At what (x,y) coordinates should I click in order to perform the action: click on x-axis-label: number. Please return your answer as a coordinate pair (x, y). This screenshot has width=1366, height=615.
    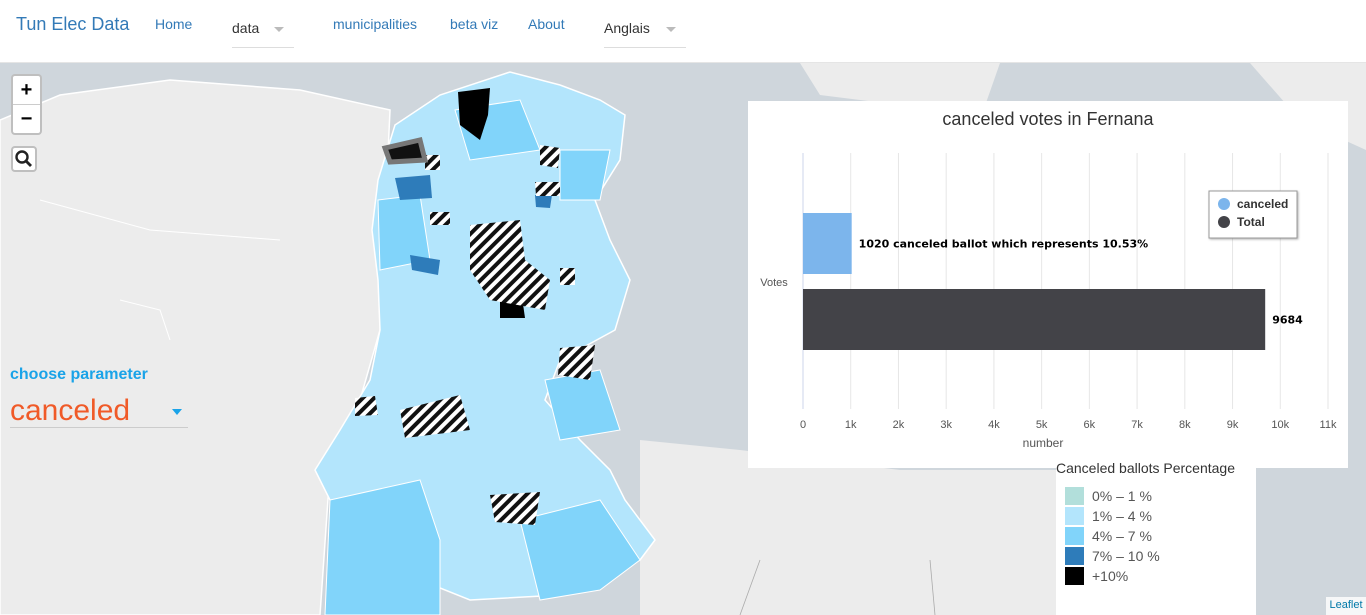
    Looking at the image, I should click on (1043, 443).